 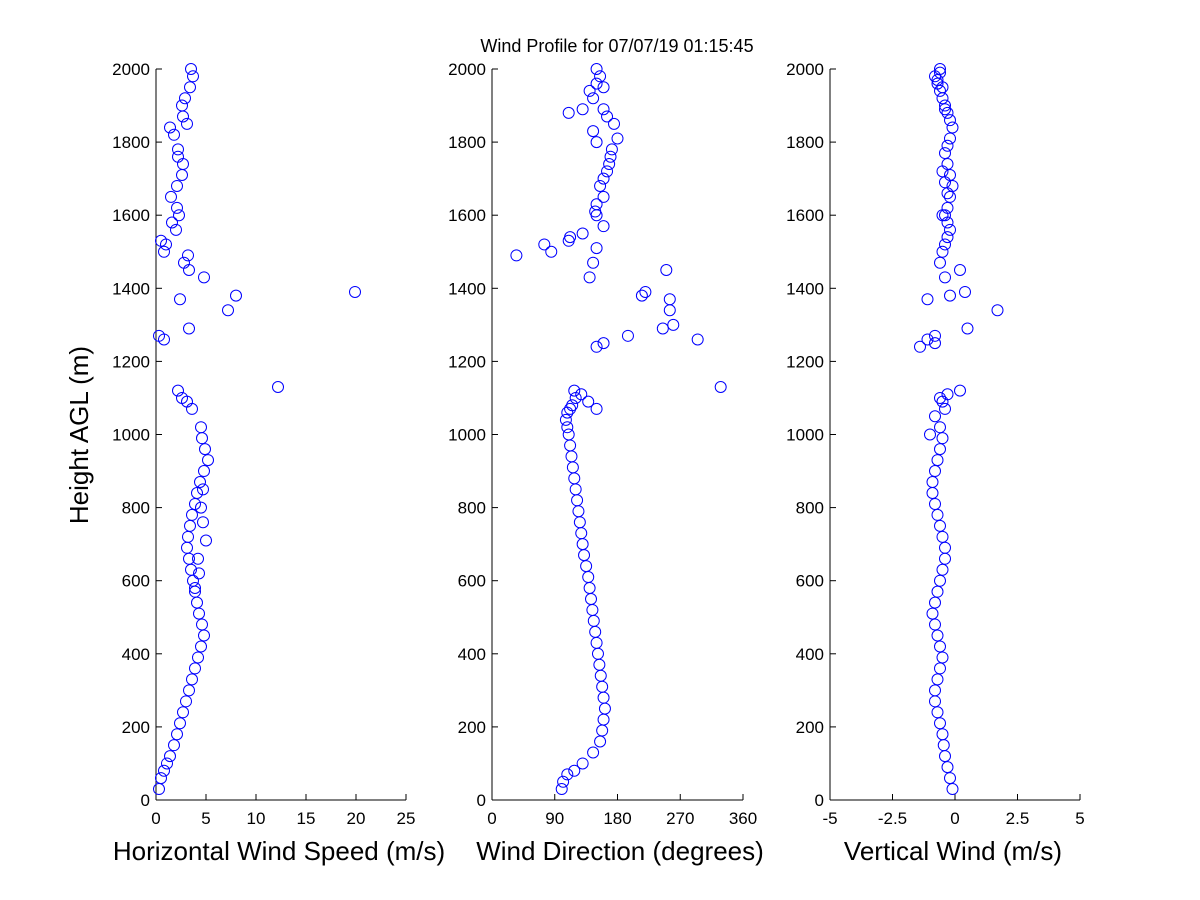 I want to click on y-tick-label: 400, so click(x=136, y=654).